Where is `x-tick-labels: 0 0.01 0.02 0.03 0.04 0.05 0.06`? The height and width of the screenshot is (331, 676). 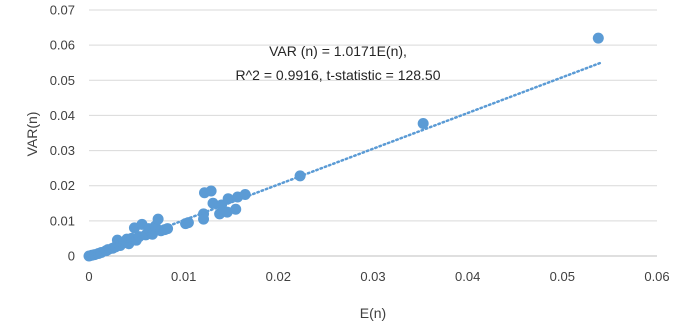 x-tick-labels: 0 0.01 0.02 0.03 0.04 0.05 0.06 is located at coordinates (377, 276).